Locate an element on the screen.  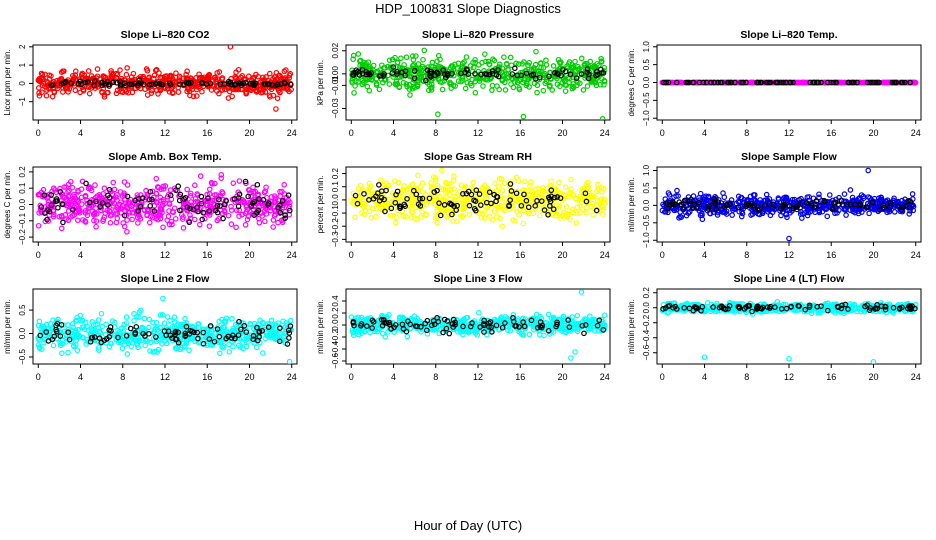
y-tick-label: 0.1 is located at coordinates (335, 187).